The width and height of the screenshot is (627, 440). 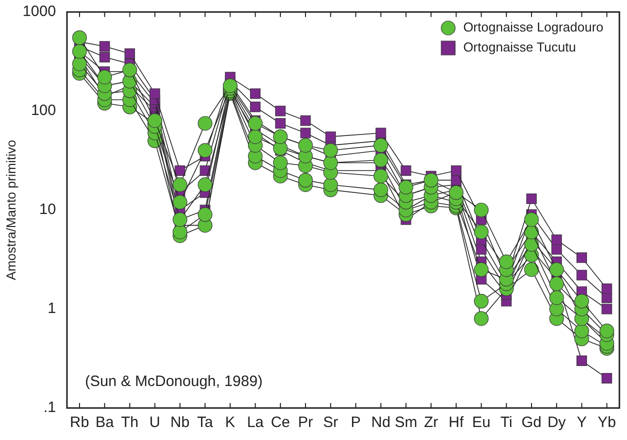 I want to click on x-tick-label: Dy, so click(x=556, y=423).